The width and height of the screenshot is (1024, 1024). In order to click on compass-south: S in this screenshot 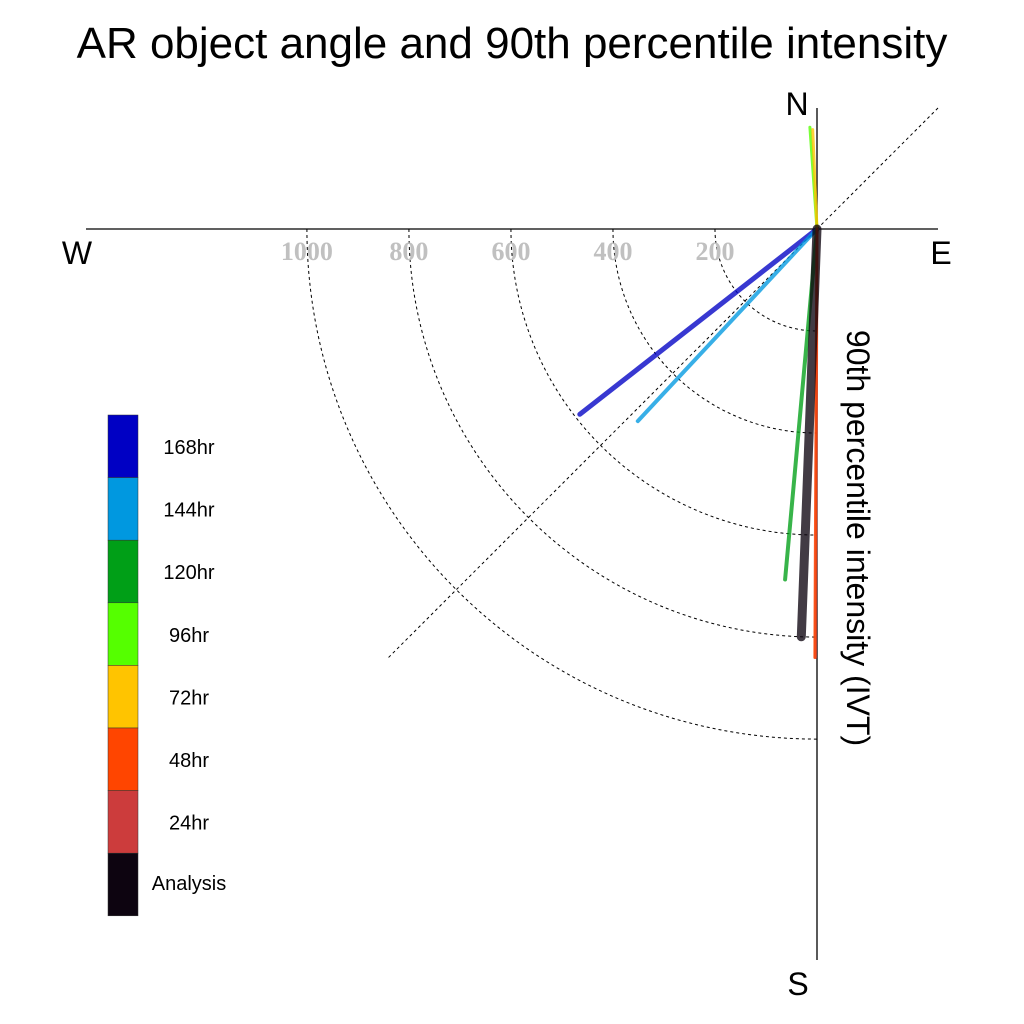, I will do `click(797, 984)`.